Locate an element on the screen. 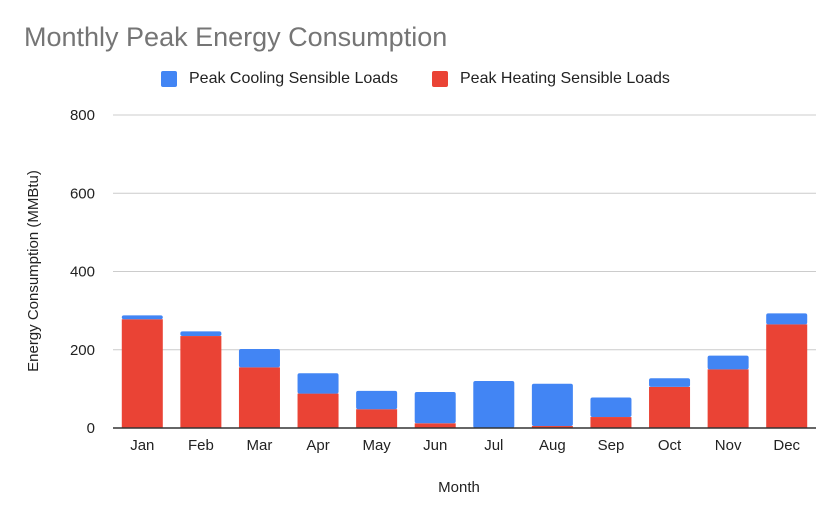  bar-heating-oct is located at coordinates (670, 407).